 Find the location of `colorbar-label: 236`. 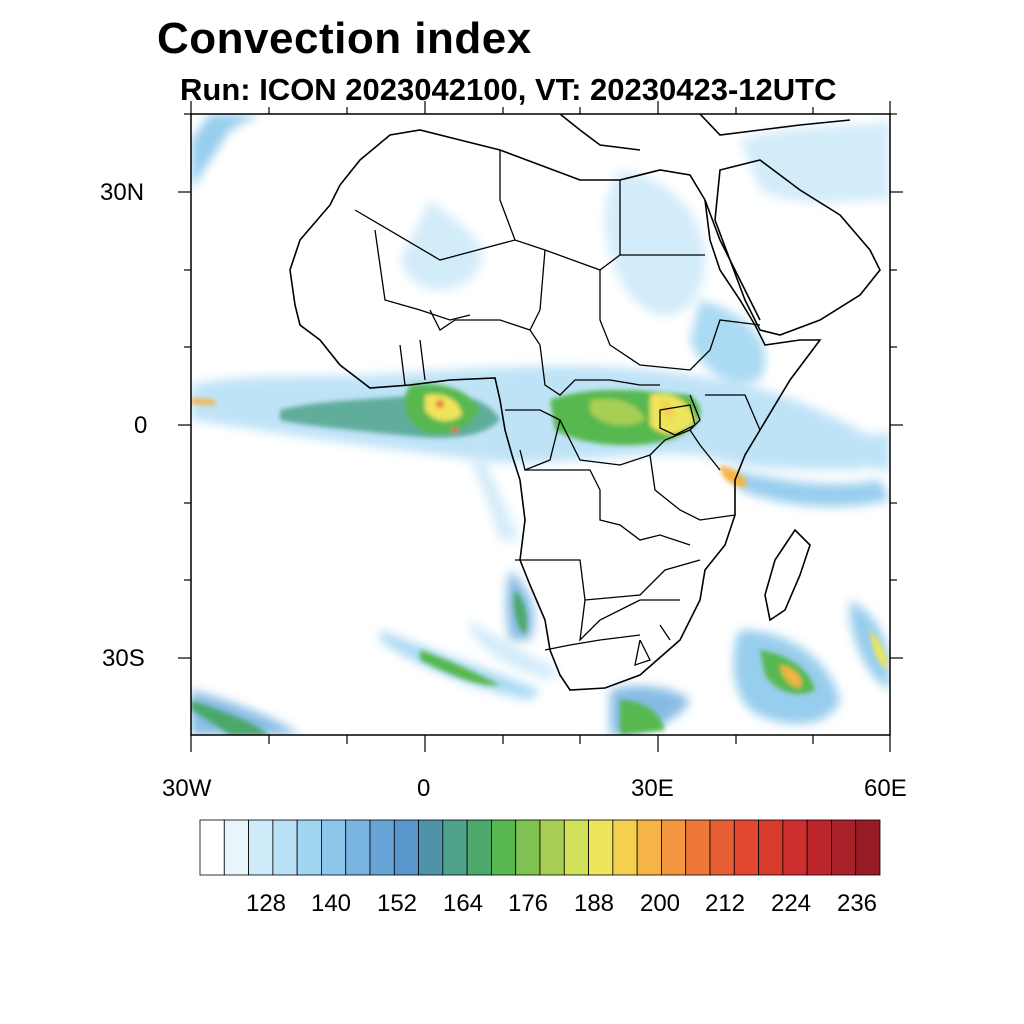

colorbar-label: 236 is located at coordinates (857, 903).